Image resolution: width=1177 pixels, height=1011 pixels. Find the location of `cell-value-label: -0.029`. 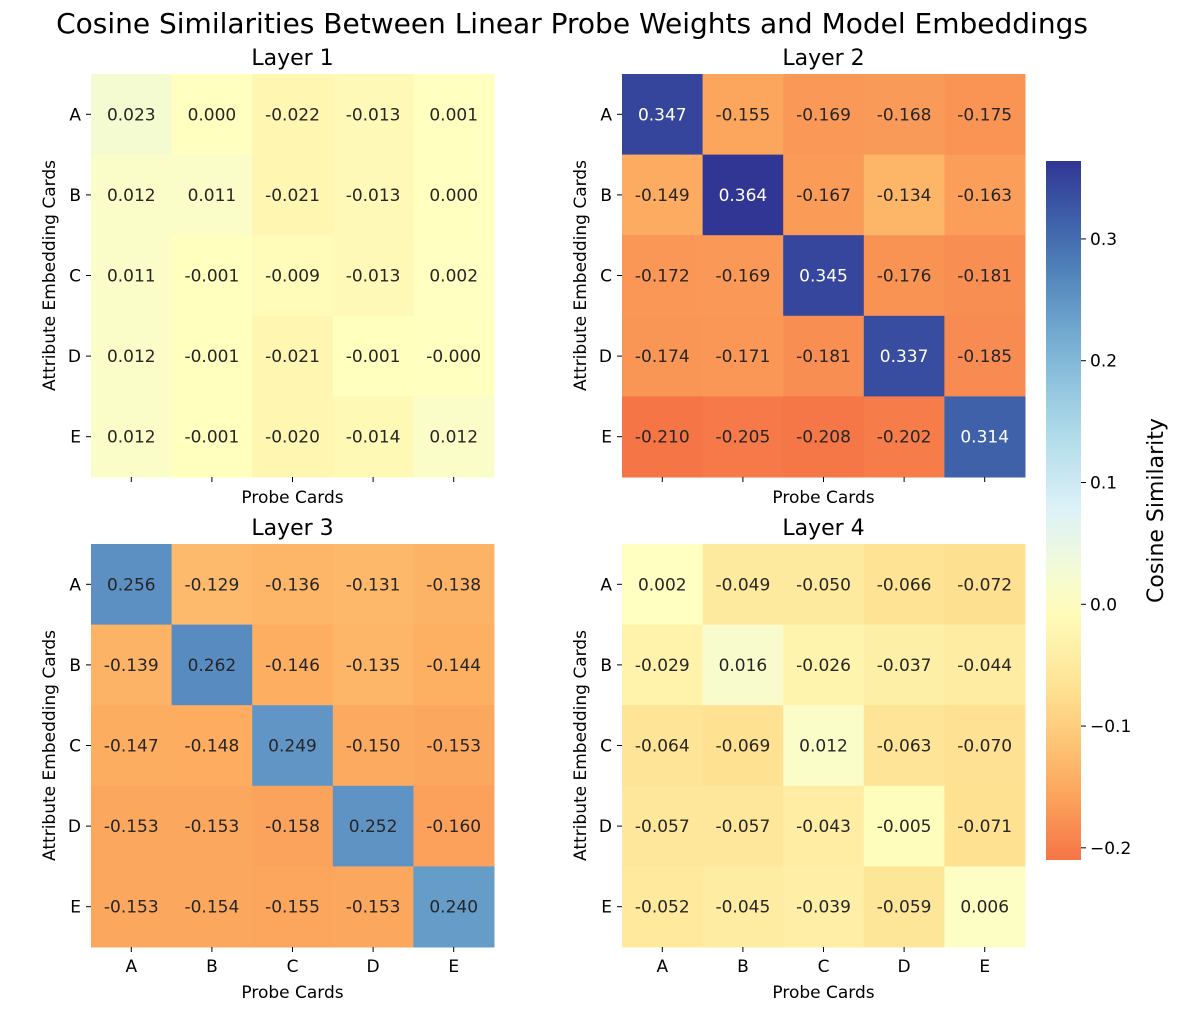

cell-value-label: -0.029 is located at coordinates (662, 666).